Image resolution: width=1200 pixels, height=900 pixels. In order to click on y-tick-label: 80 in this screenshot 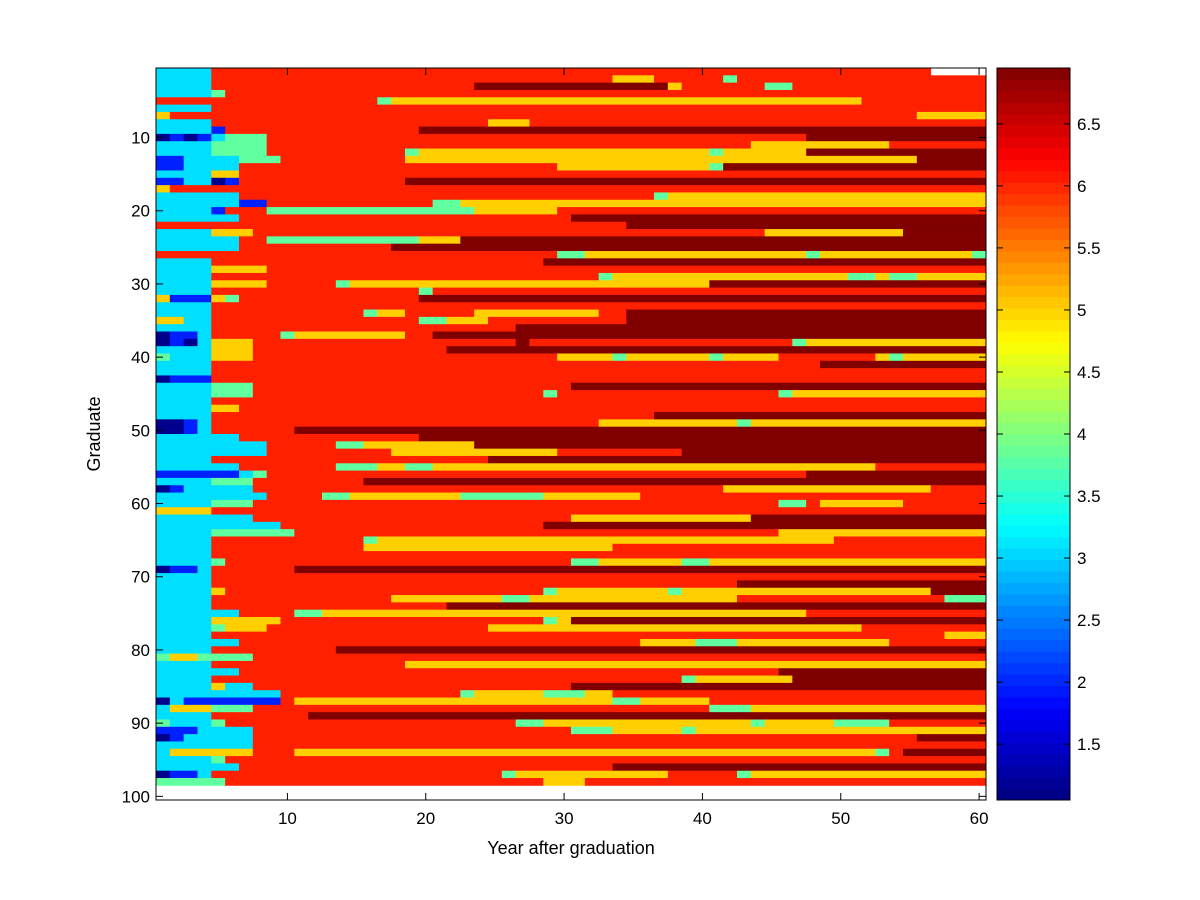, I will do `click(140, 650)`.